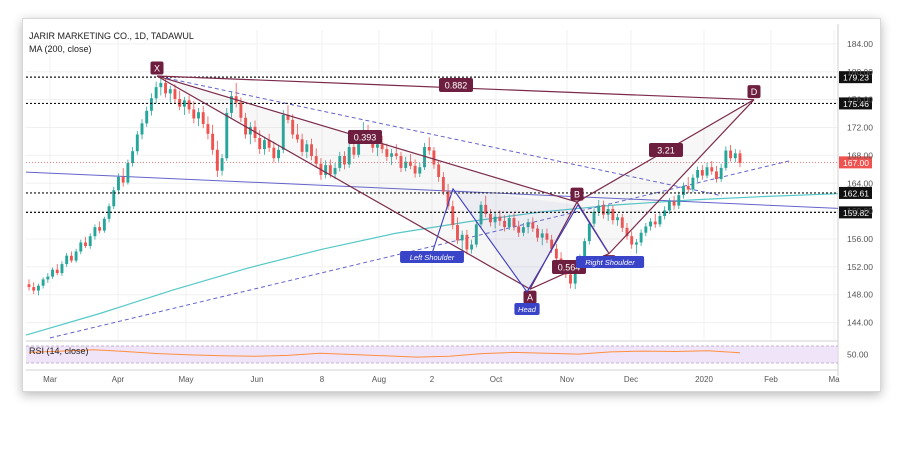 This screenshot has height=467, width=900. Describe the element at coordinates (515, 240) in the screenshot. I see `head-shoulders-fill` at that location.